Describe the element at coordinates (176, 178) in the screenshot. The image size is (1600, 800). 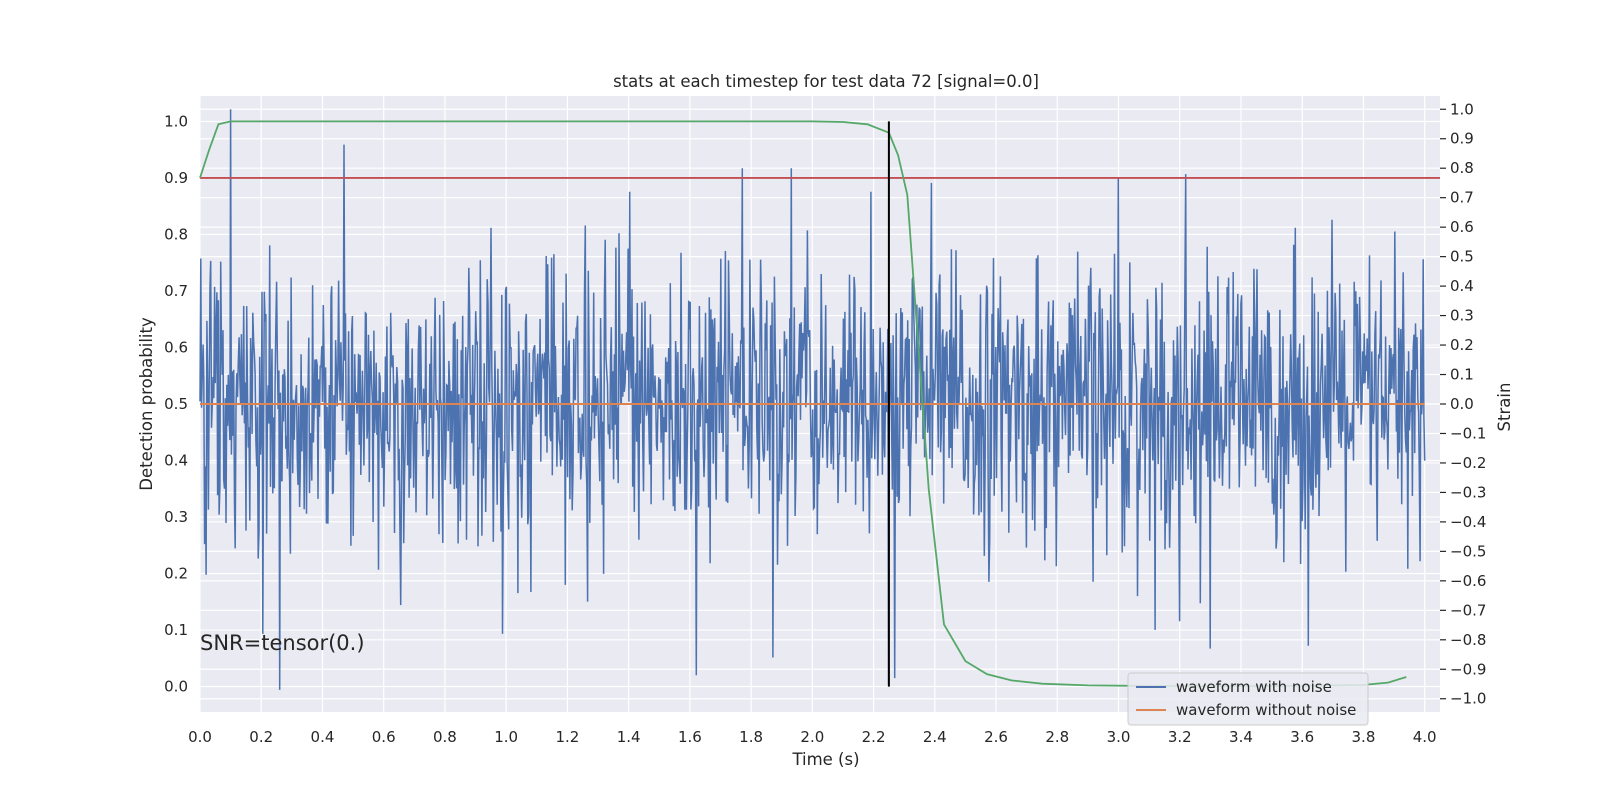
I see `y-tick-label: 0.9` at that location.